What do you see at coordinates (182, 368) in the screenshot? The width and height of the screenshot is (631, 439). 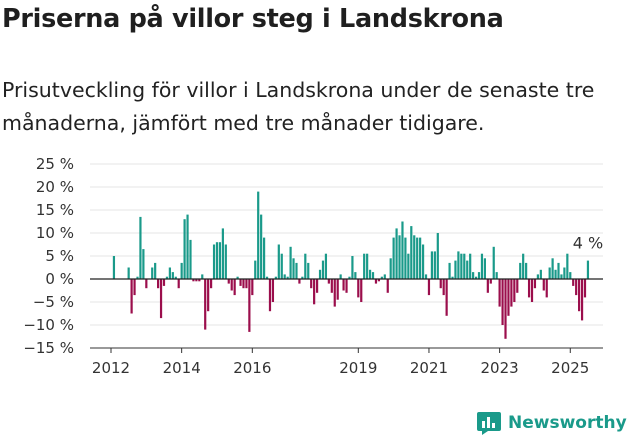 I see `x-tick-label: 2014` at bounding box center [182, 368].